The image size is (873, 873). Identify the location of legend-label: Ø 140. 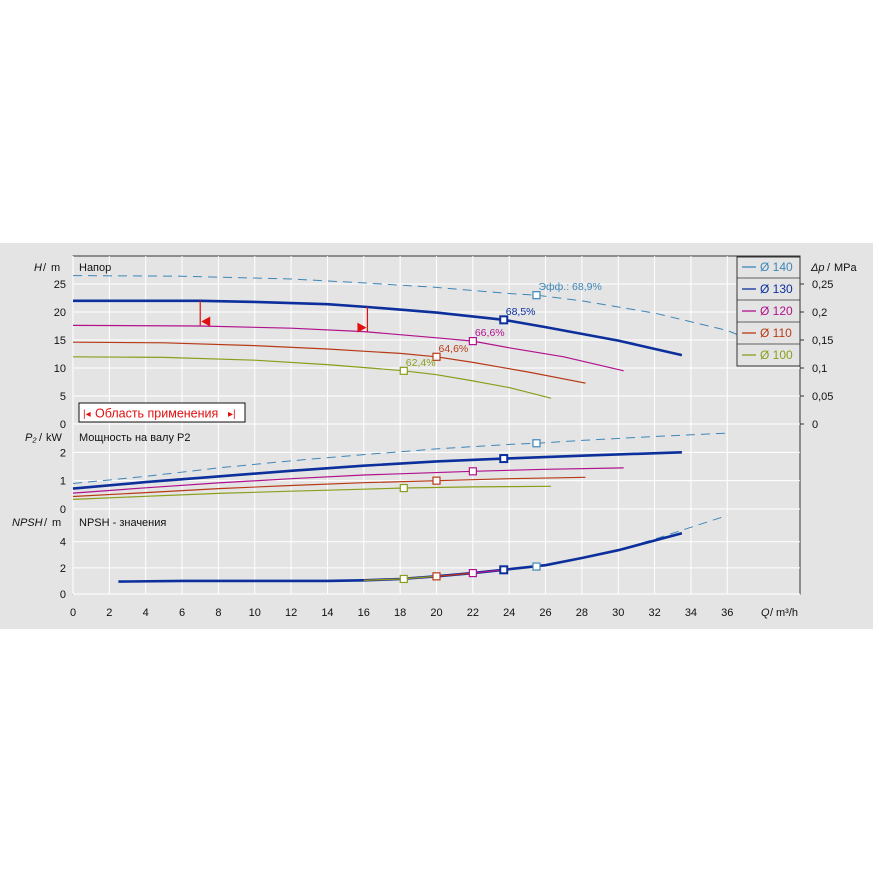
(776, 267).